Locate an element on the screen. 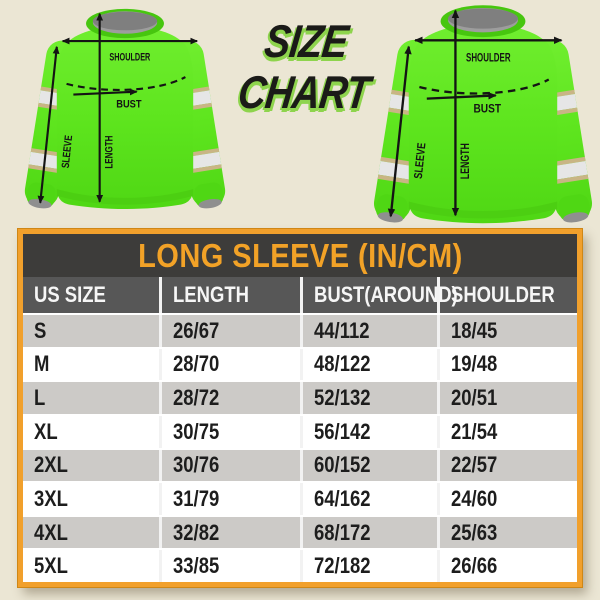 This screenshot has height=600, width=600. table-title: LONG SLEEVE (IN/CM) is located at coordinates (300, 255).